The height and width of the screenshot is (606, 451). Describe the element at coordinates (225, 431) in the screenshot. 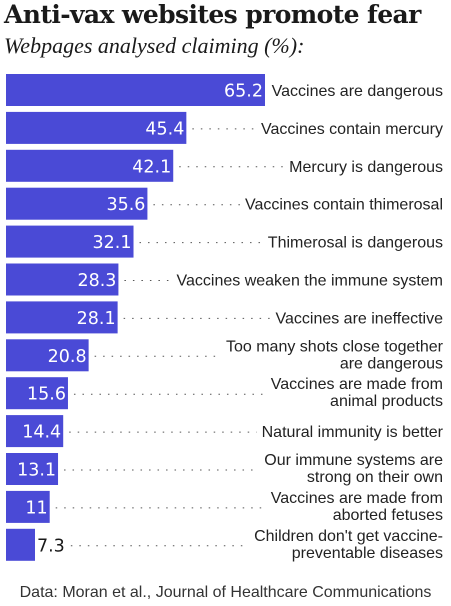

I see `bar-group: 14.4 Natural immunity is better` at that location.